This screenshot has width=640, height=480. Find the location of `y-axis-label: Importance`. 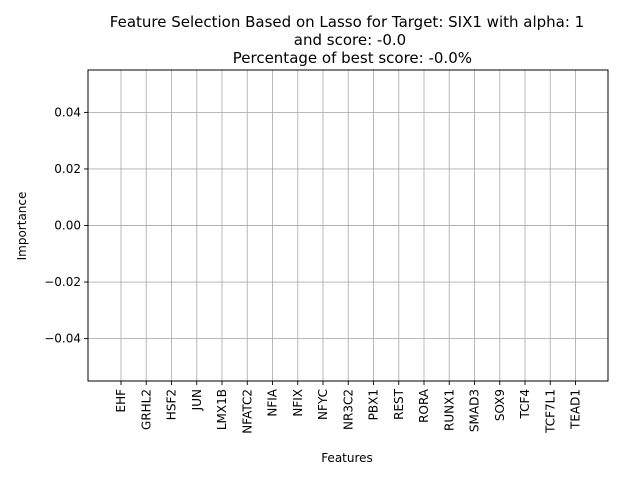

y-axis-label: Importance is located at coordinates (22, 226).